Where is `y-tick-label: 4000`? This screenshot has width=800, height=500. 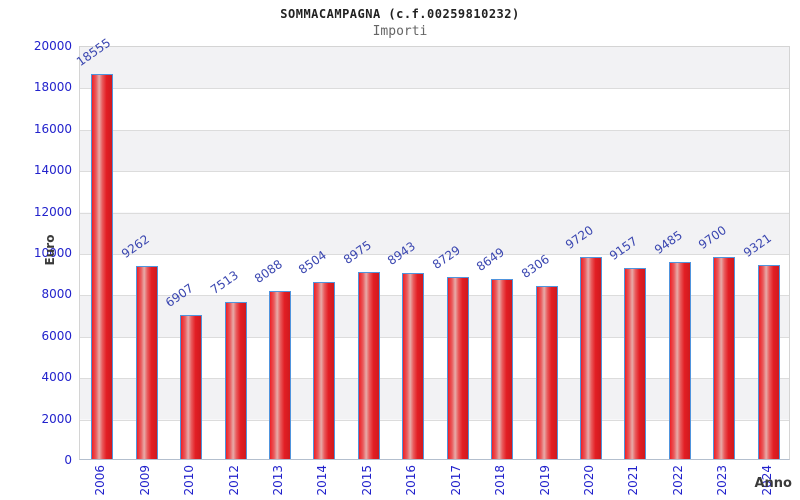 y-tick-label: 4000 is located at coordinates (56, 377).